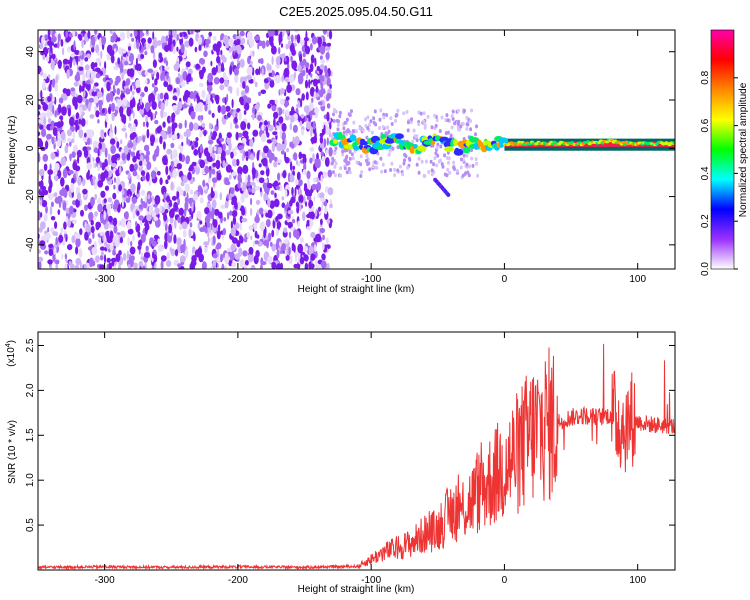 This screenshot has height=600, width=750. Describe the element at coordinates (11, 353) in the screenshot. I see `svg-text: (x104)` at that location.